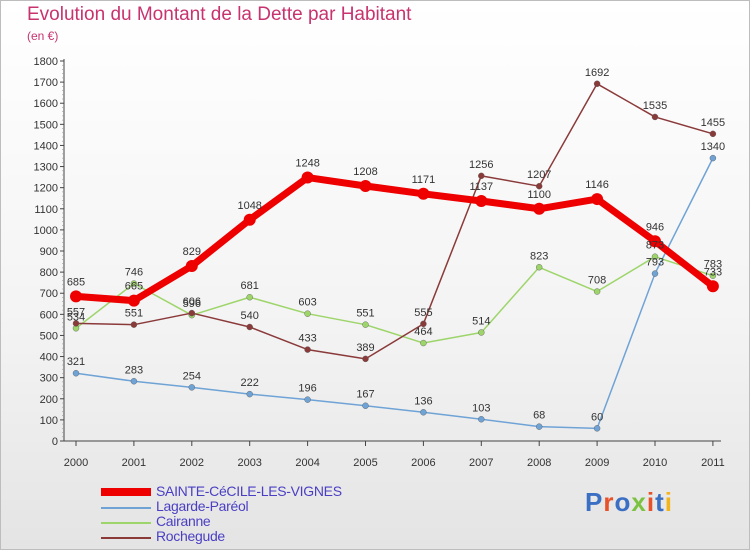 The image size is (750, 550). I want to click on series-line, so click(394, 299).